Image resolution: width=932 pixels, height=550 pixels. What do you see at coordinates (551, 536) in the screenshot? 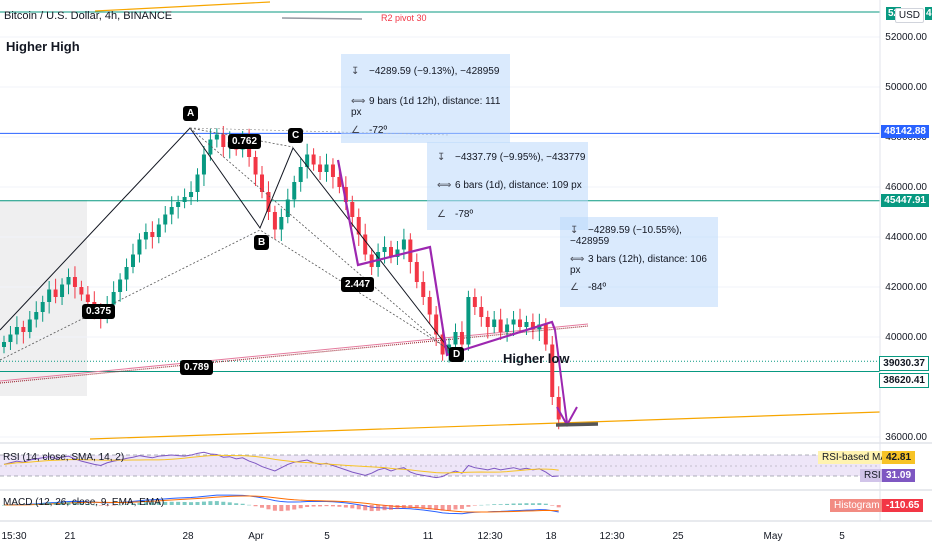
I see `time-tick-label: 18` at bounding box center [551, 536].